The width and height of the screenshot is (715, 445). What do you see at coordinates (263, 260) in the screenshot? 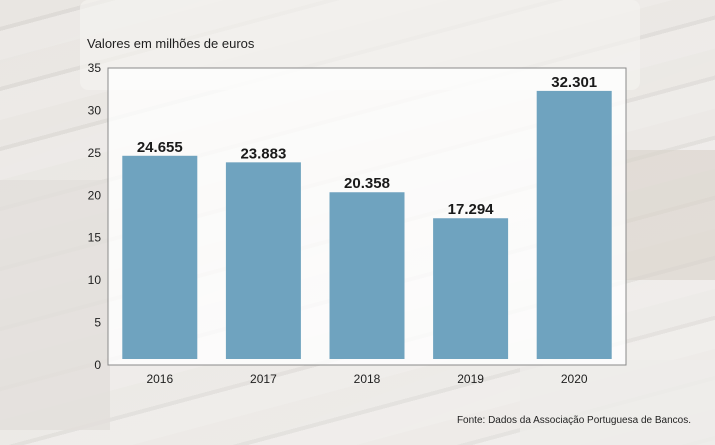
I see `bar-2017` at bounding box center [263, 260].